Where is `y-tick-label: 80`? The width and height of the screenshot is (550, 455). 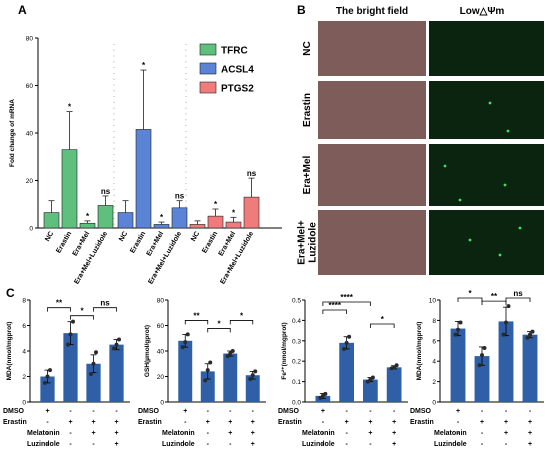 y-tick-label: 80 is located at coordinates (30, 39).